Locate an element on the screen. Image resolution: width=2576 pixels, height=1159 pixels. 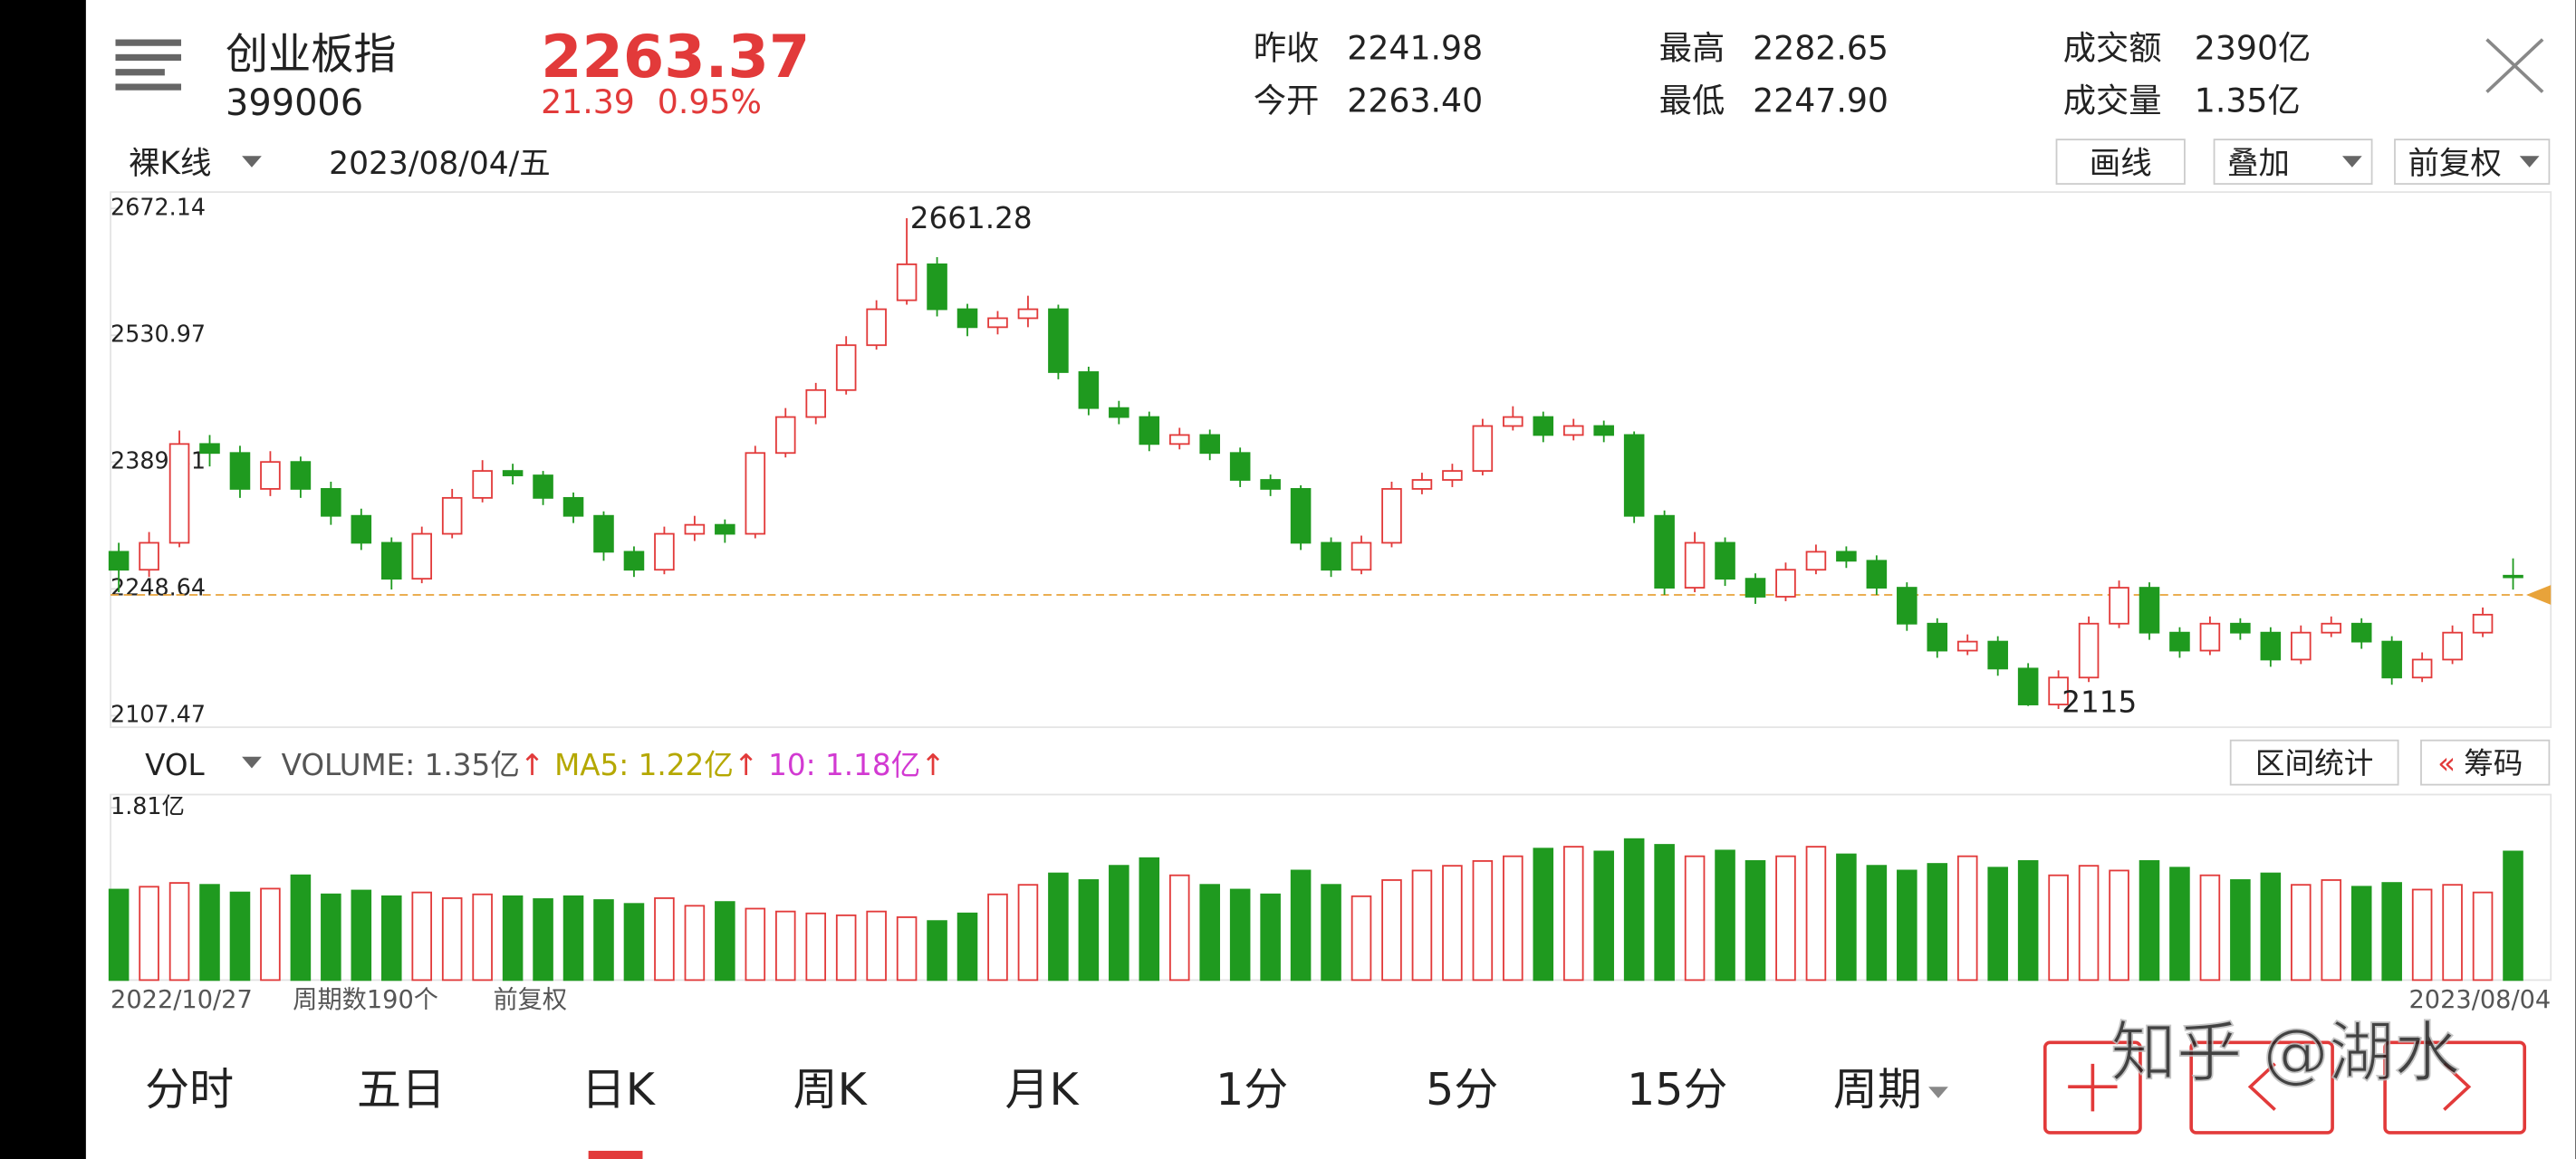
tabs: 分时 五日 日K 周K 月K 1分 5分 15分 周期 is located at coordinates (1046, 1090).